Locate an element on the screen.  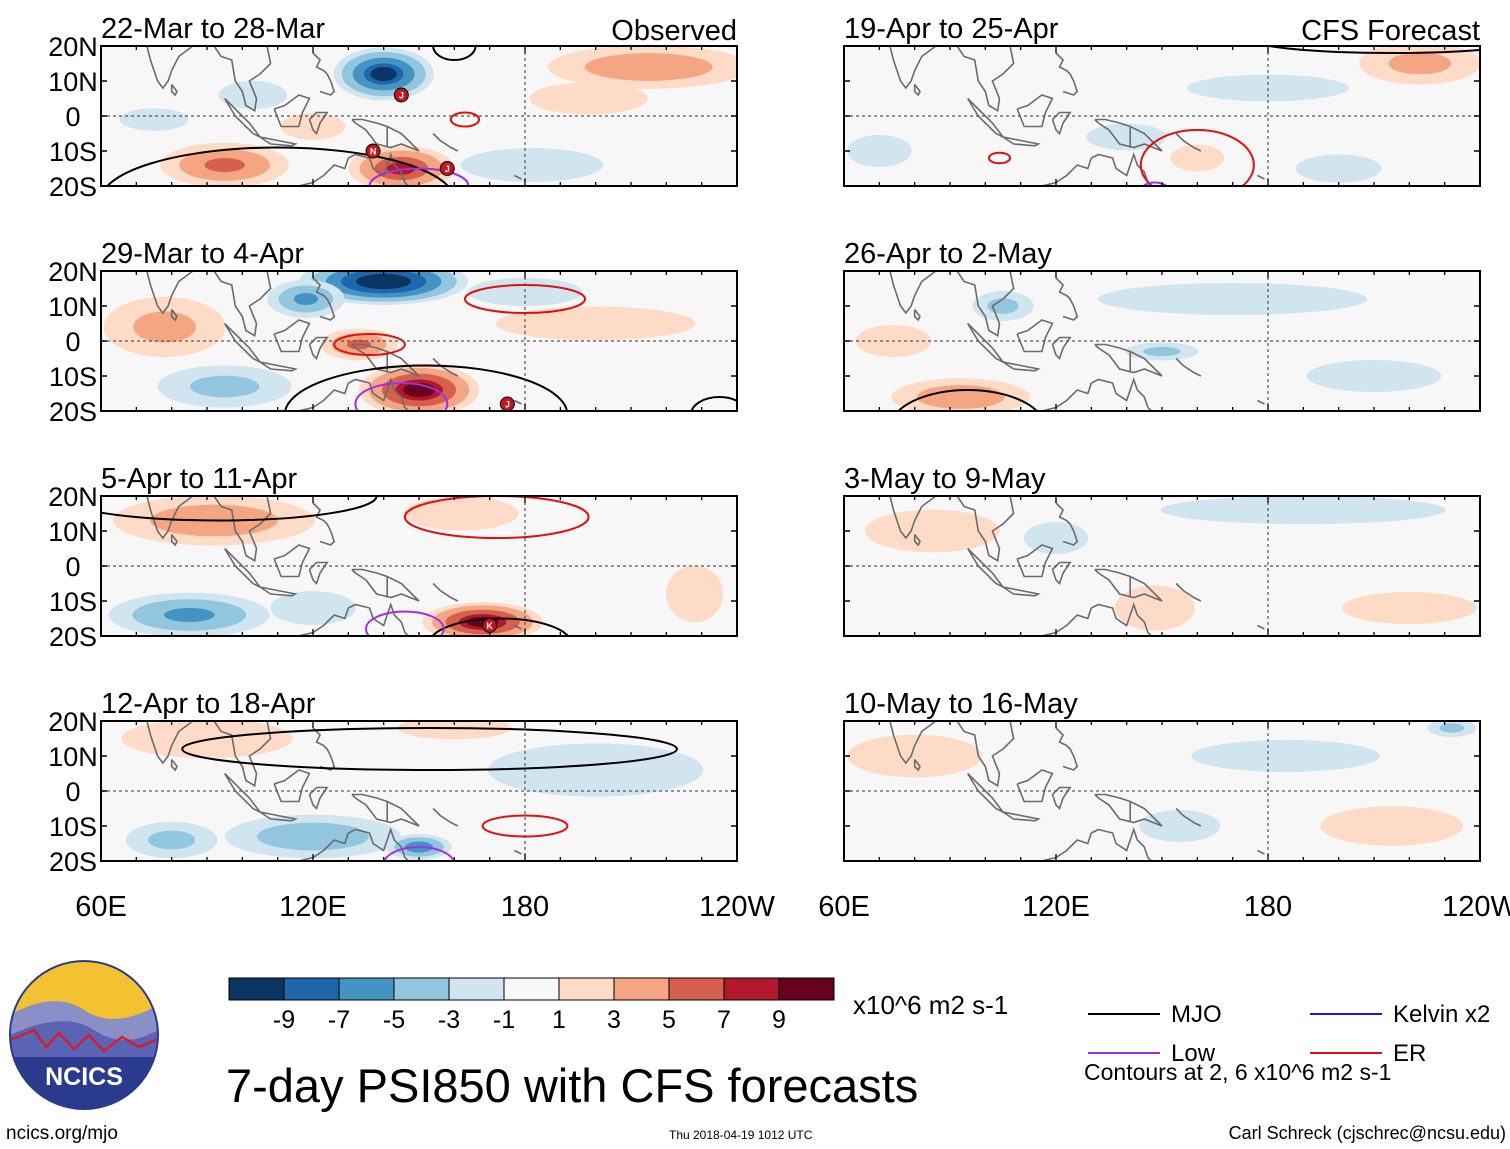
tc-label: K is located at coordinates (489, 626).